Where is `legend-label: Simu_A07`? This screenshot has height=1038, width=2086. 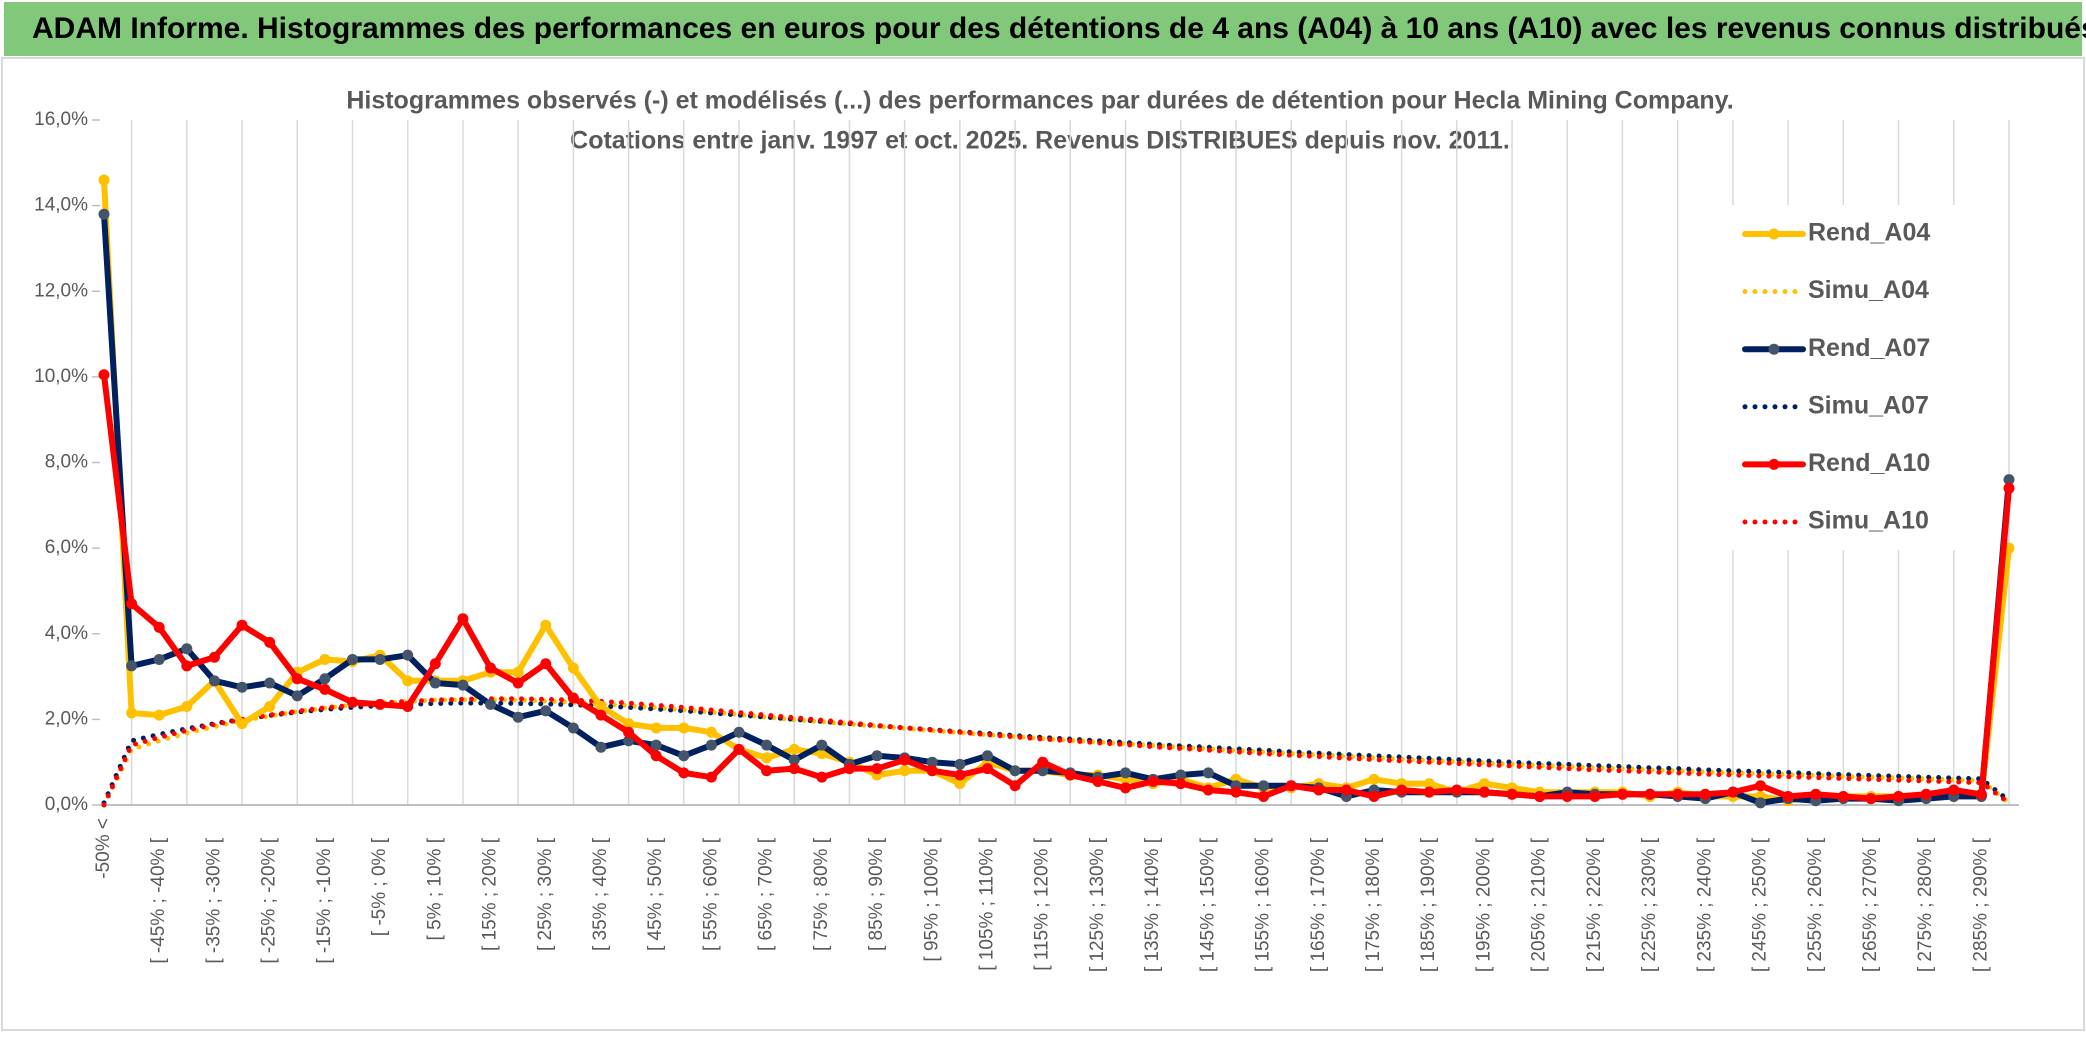 legend-label: Simu_A07 is located at coordinates (1868, 405).